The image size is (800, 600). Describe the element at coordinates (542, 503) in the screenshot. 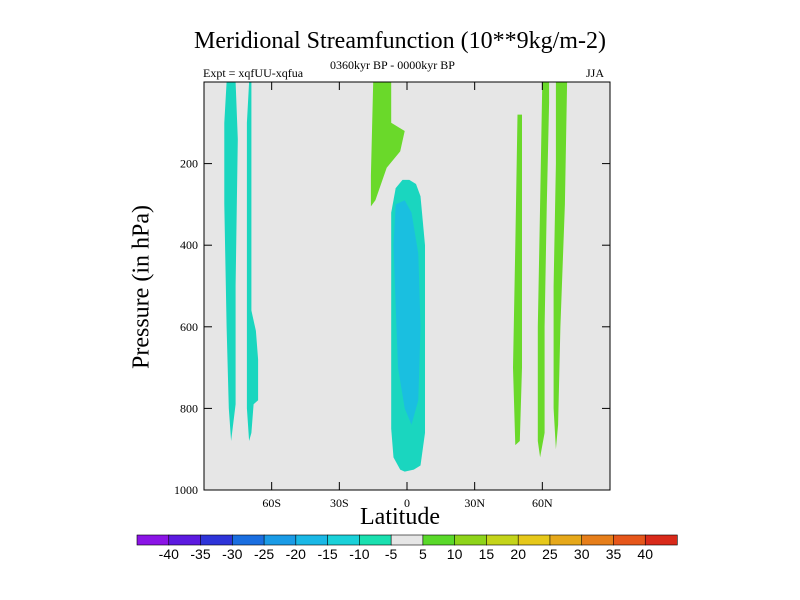

I see `x-tick-label: 60N` at that location.